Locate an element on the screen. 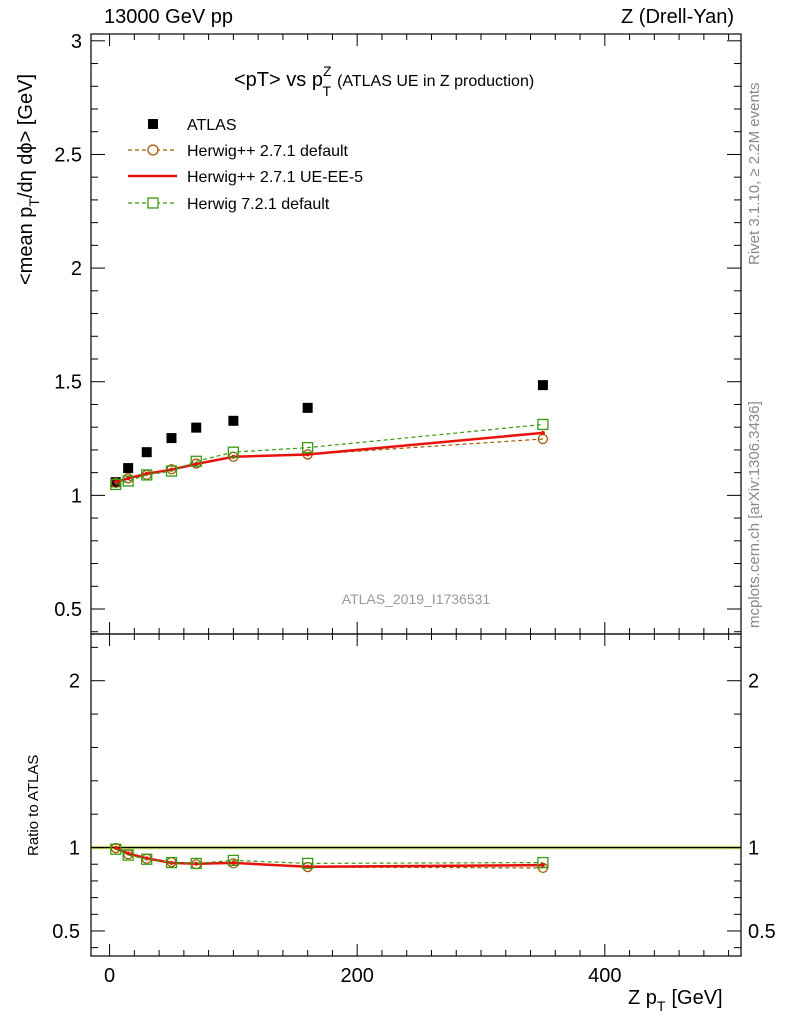 This screenshot has width=786, height=1024. ratio-y-tick-label: 0.5 is located at coordinates (66, 932).